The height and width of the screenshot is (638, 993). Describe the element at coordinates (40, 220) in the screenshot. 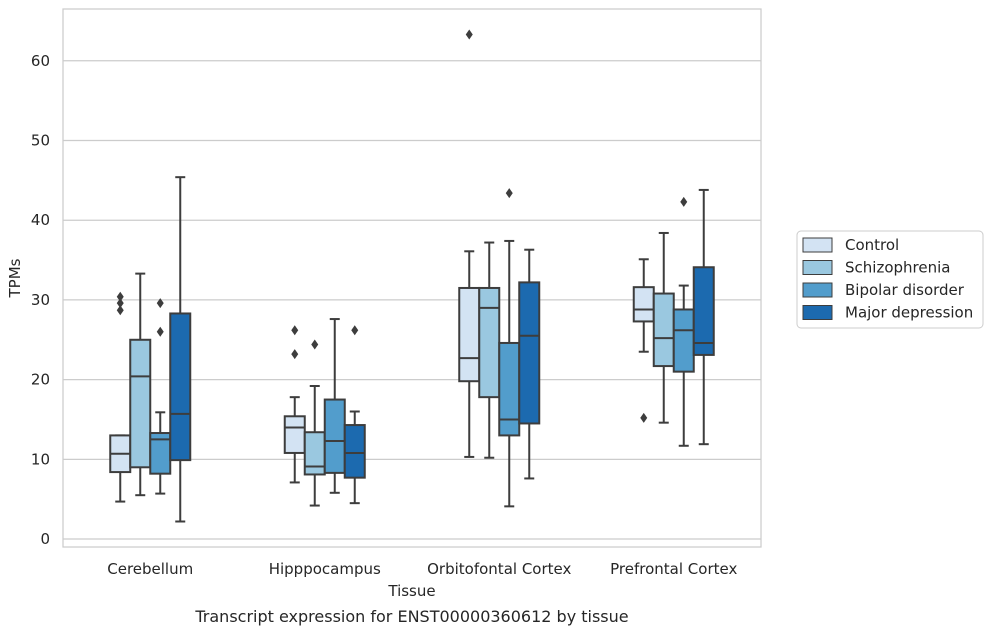

I see `y-tick-label: 40` at that location.